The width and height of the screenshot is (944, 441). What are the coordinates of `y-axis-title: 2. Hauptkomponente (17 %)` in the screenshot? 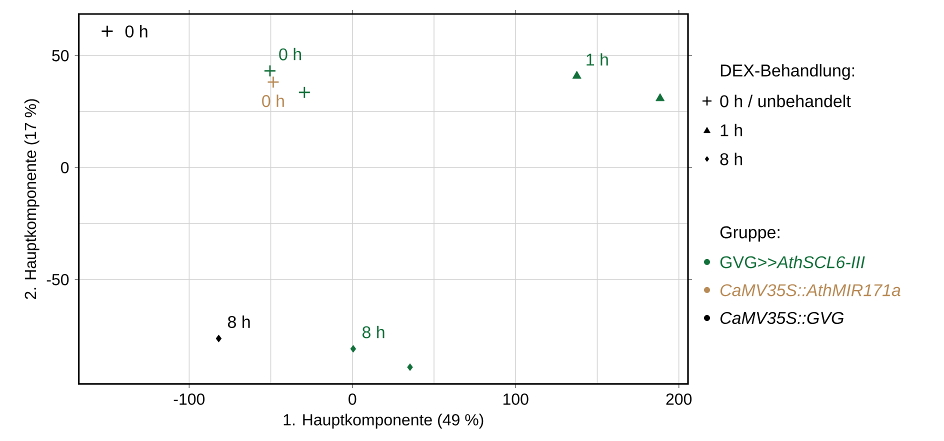 It's located at (32, 199).